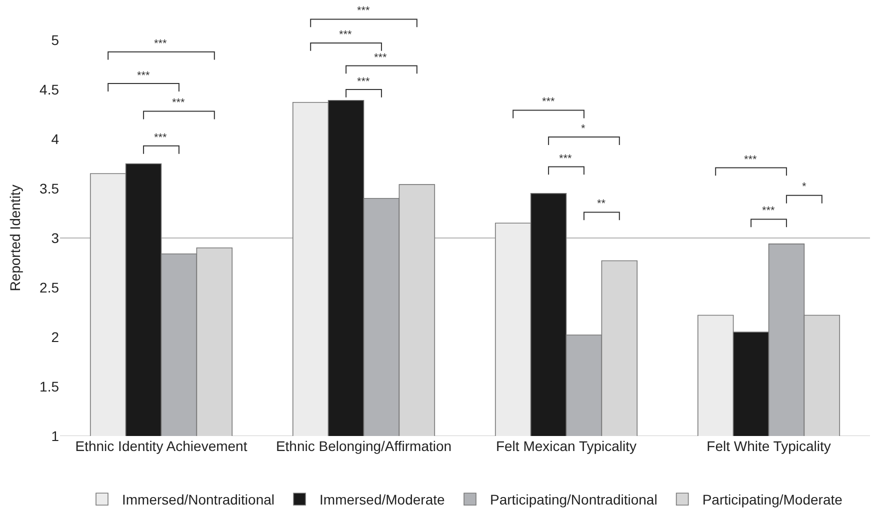  What do you see at coordinates (566, 446) in the screenshot?
I see `x-tick-label: Felt Mexican Typicality` at bounding box center [566, 446].